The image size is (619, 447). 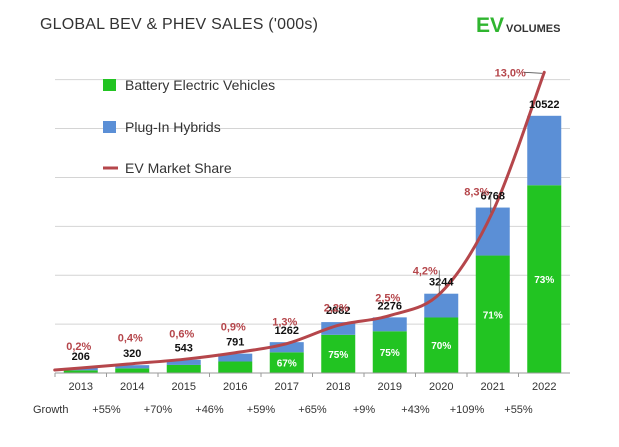 What do you see at coordinates (109, 127) in the screenshot?
I see `legend-phev-swatch` at bounding box center [109, 127].